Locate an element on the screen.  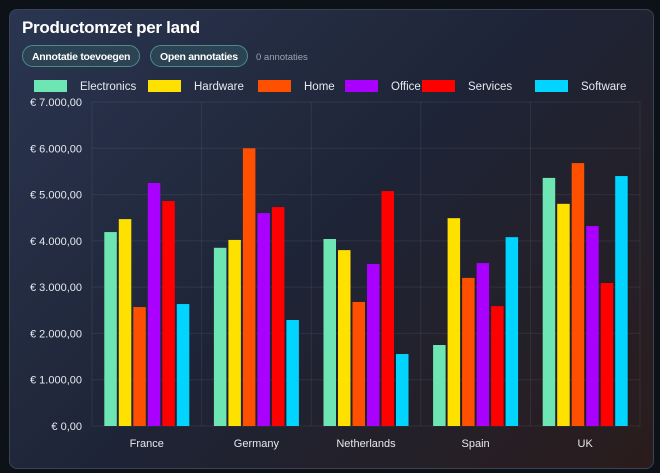
bar-software-spain is located at coordinates (512, 331).